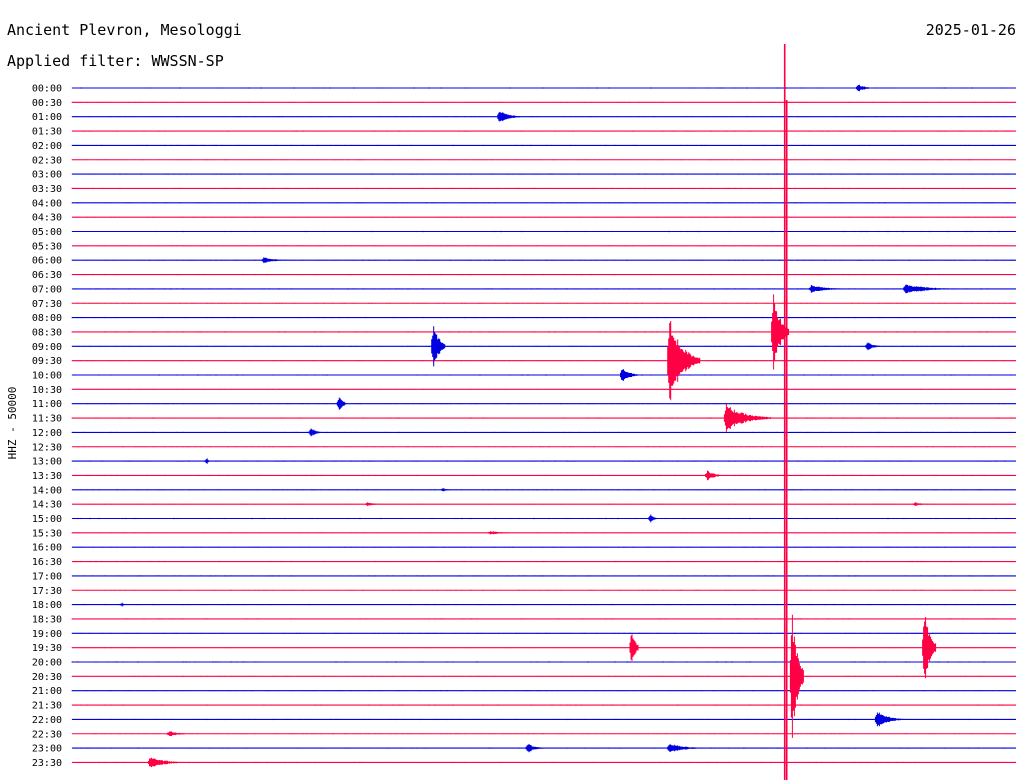 The height and width of the screenshot is (780, 1024). I want to click on row-label: 20:00, so click(47, 663).